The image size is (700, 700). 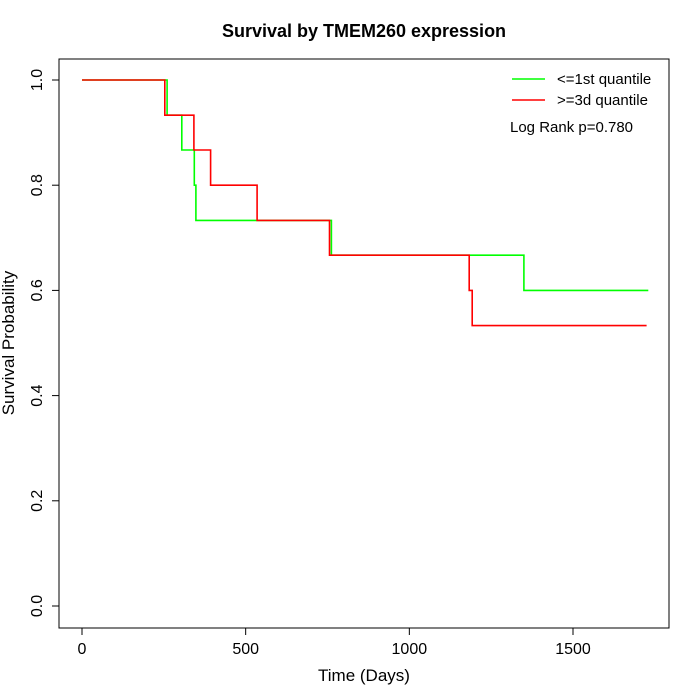 What do you see at coordinates (410, 649) in the screenshot?
I see `x-tick-label: 1000` at bounding box center [410, 649].